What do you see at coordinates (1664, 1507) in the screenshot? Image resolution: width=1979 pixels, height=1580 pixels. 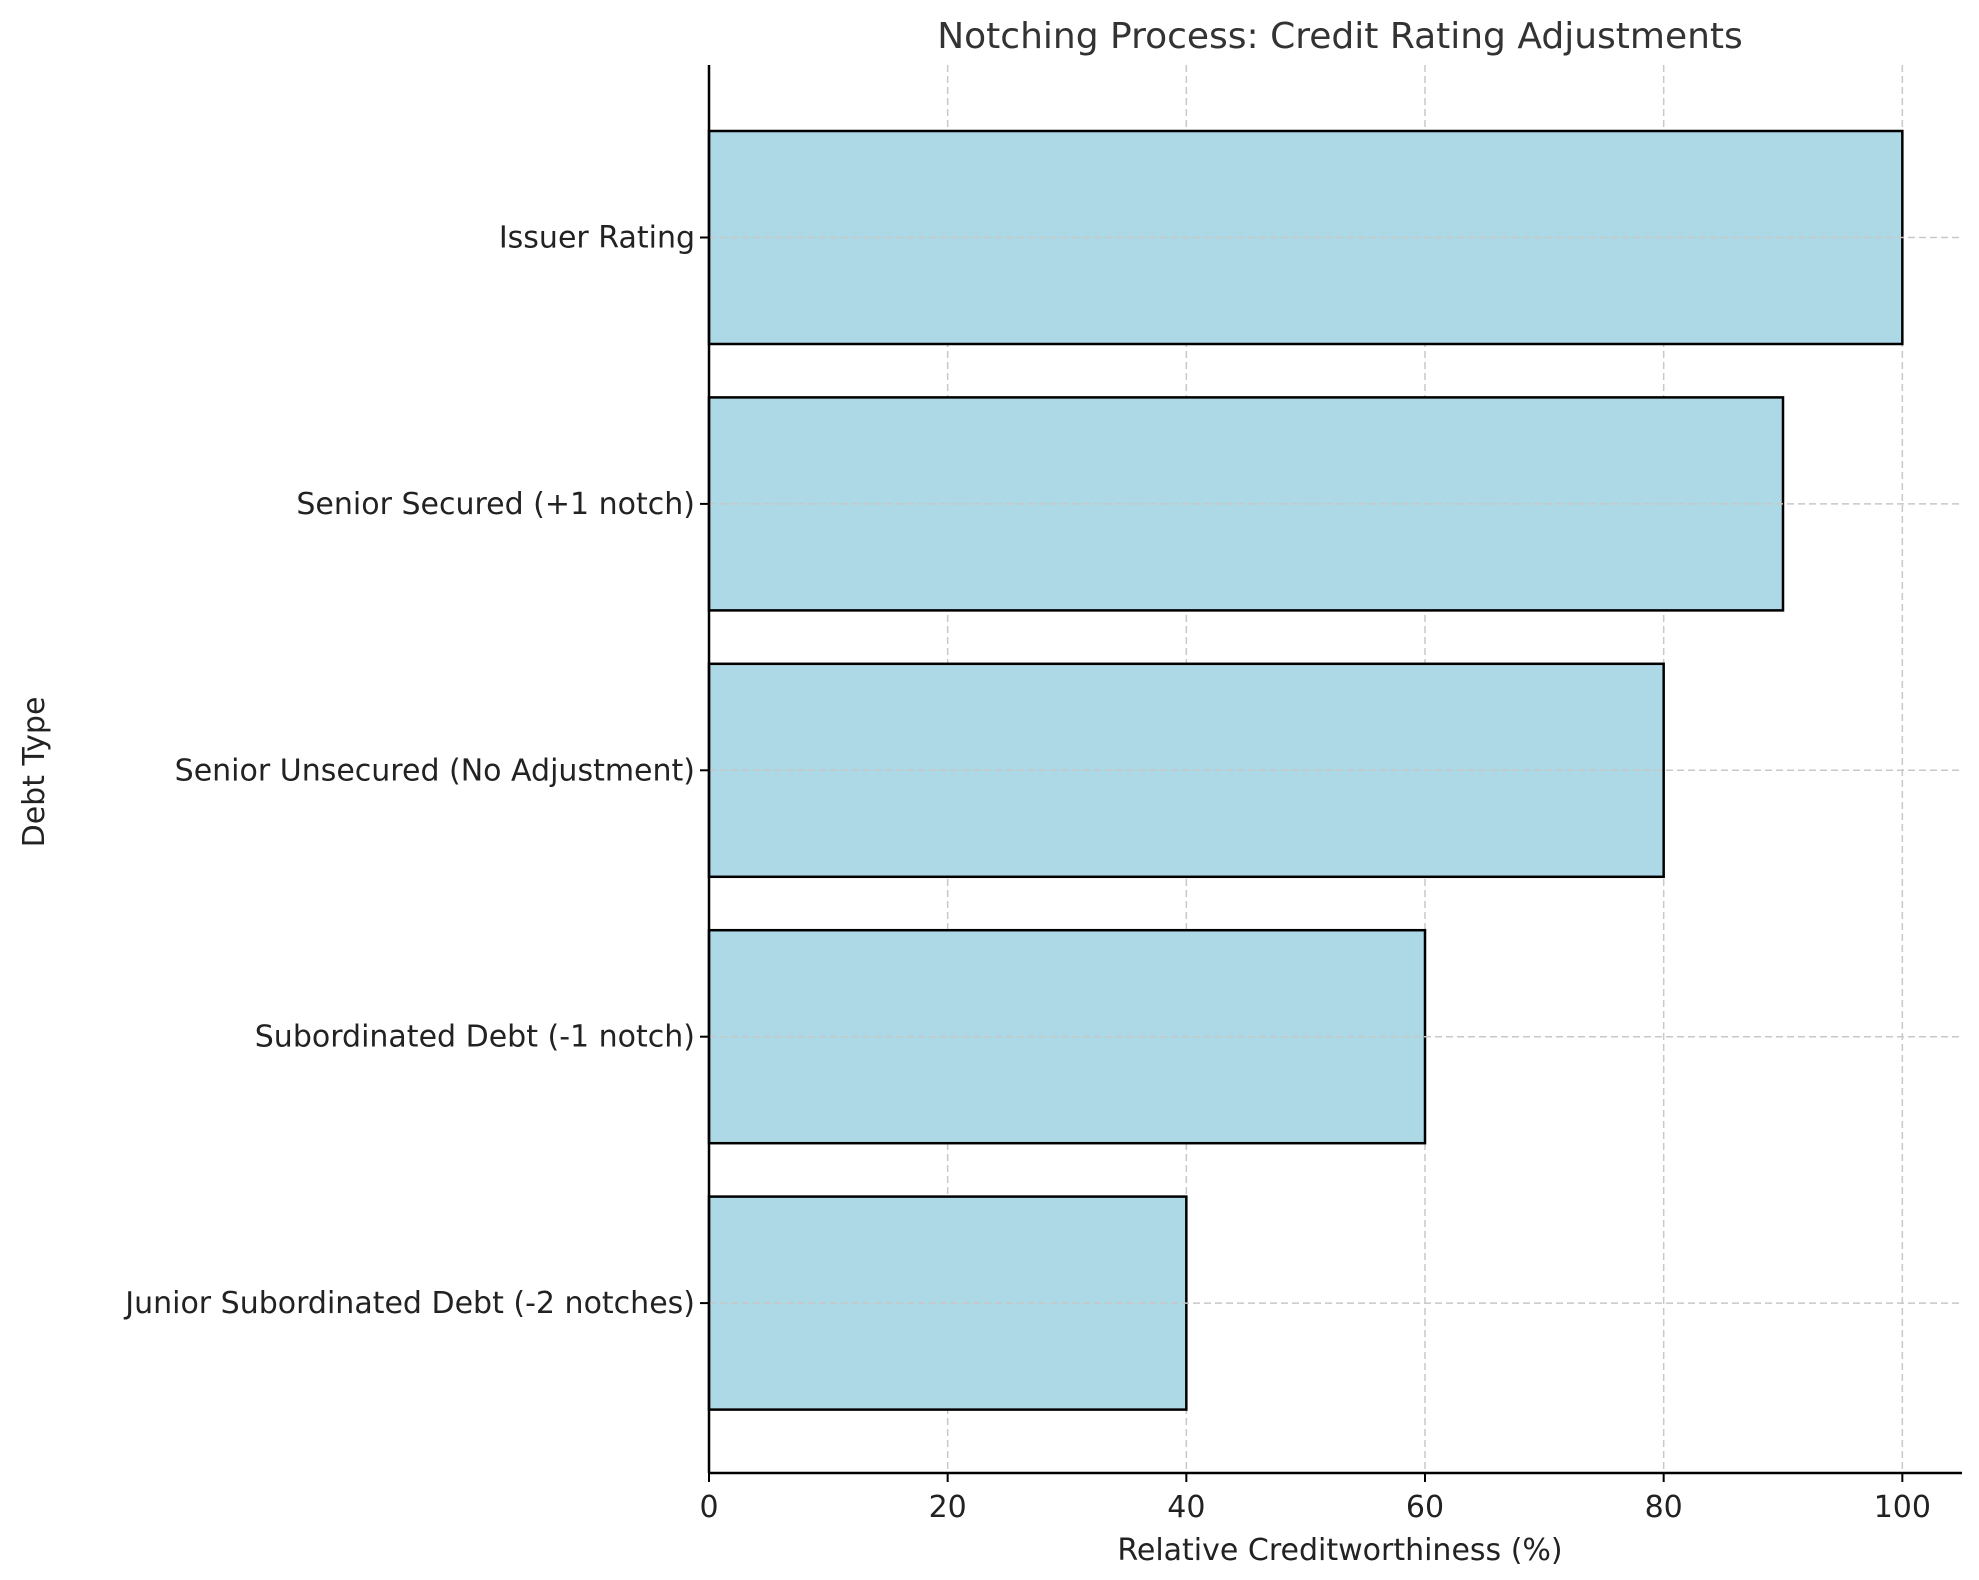 I see `x-tick-label: 80` at bounding box center [1664, 1507].